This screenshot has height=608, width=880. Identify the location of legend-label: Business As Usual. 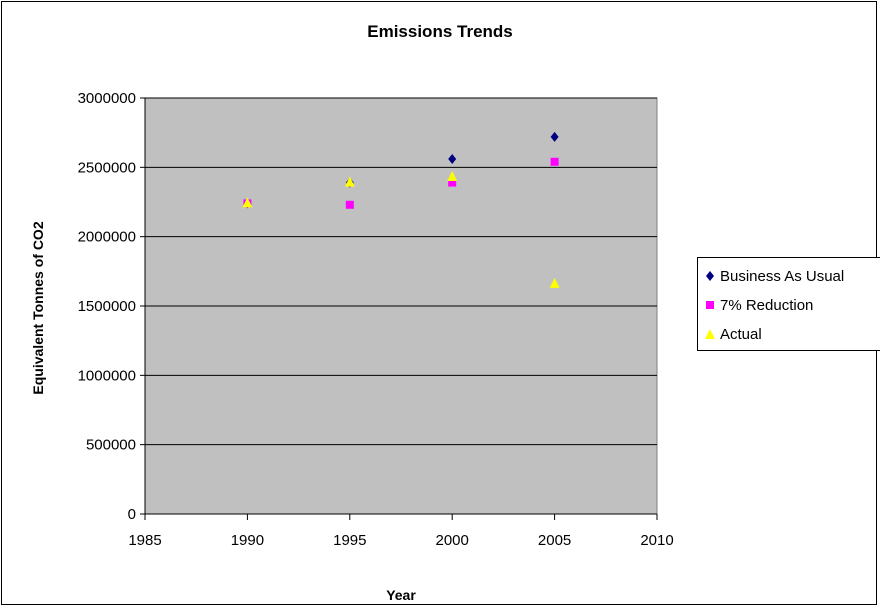
(782, 276).